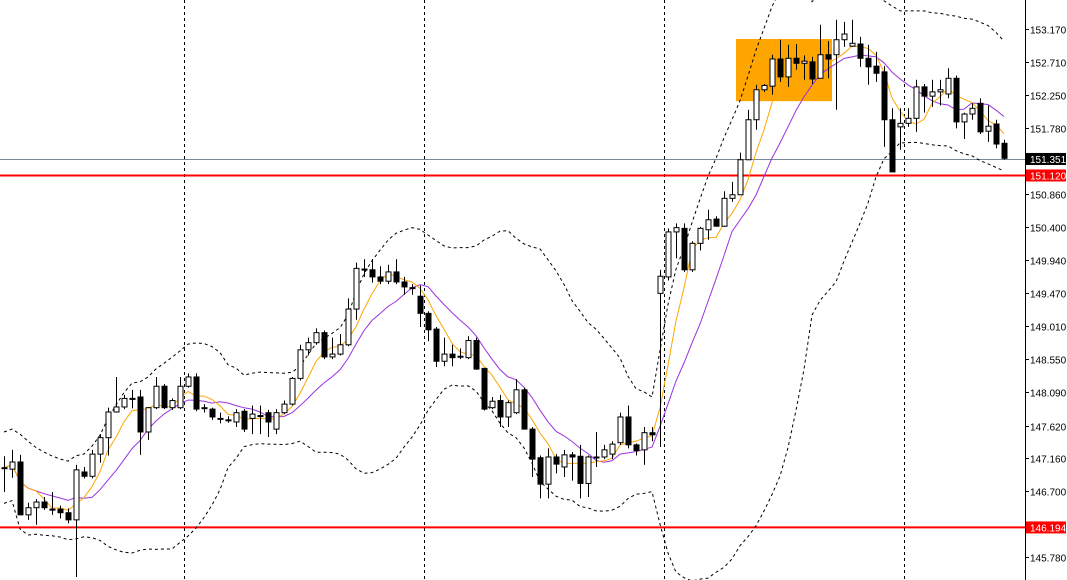 The image size is (1067, 580). I want to click on level-price-tag, so click(1046, 175).